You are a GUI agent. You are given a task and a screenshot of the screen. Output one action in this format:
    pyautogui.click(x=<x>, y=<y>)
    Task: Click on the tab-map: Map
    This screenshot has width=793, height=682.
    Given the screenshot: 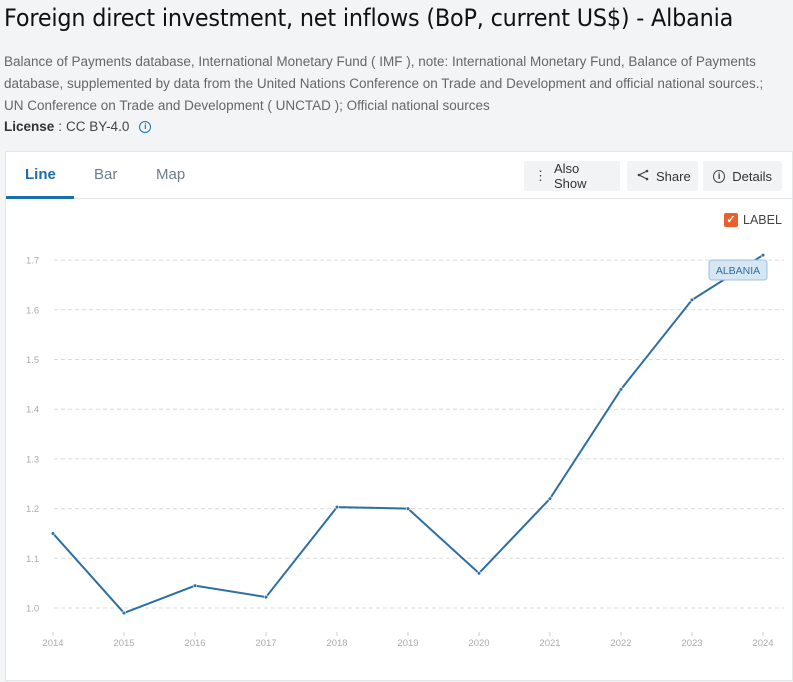 What is the action you would take?
    pyautogui.click(x=171, y=174)
    